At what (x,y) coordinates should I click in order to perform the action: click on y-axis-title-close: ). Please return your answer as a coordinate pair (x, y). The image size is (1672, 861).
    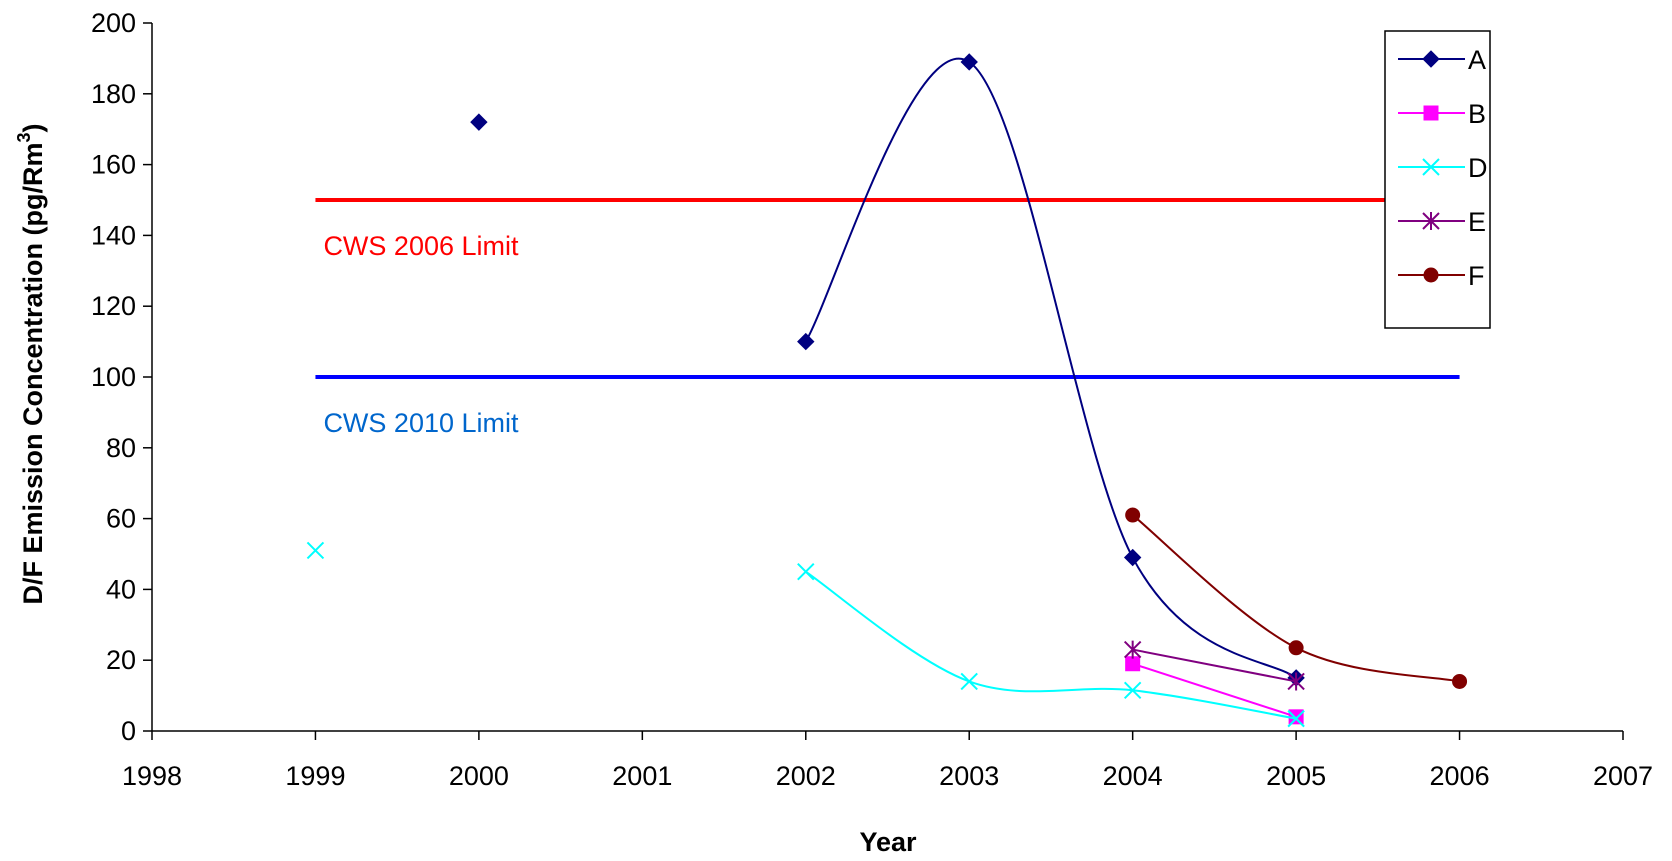
    Looking at the image, I should click on (33, 127).